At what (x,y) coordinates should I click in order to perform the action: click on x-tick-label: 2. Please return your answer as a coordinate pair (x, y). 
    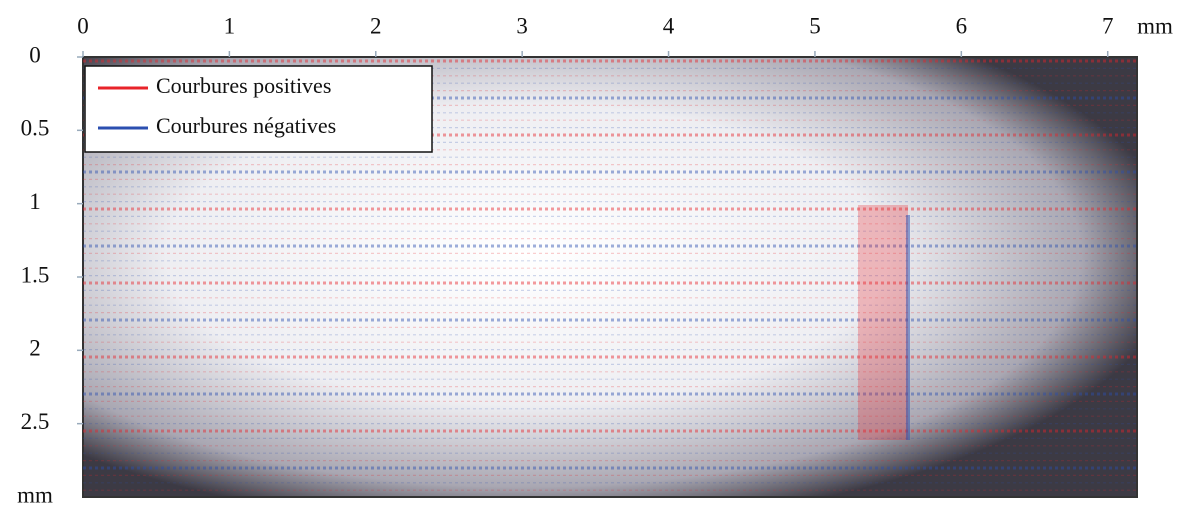
    Looking at the image, I should click on (376, 25).